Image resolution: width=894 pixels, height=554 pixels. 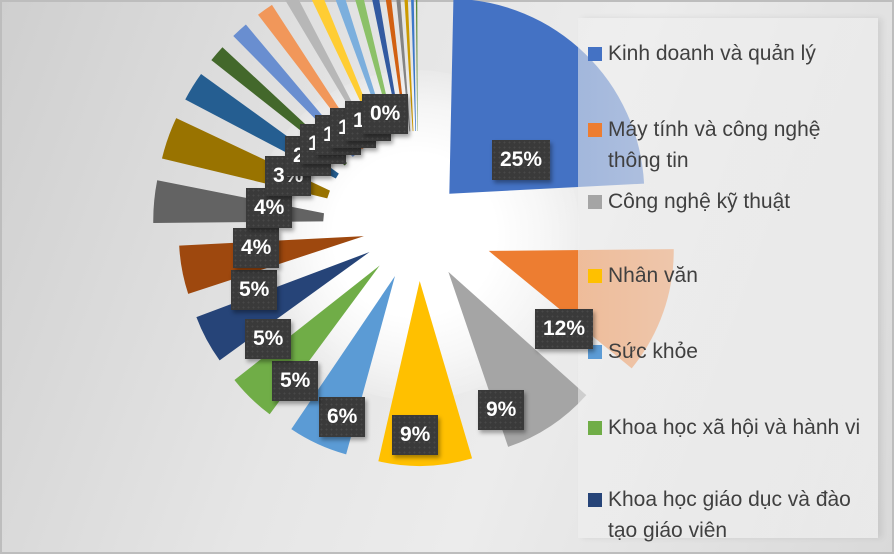 I want to click on legend-label: Máy tính và công nghệ thông tin, so click(x=714, y=145).